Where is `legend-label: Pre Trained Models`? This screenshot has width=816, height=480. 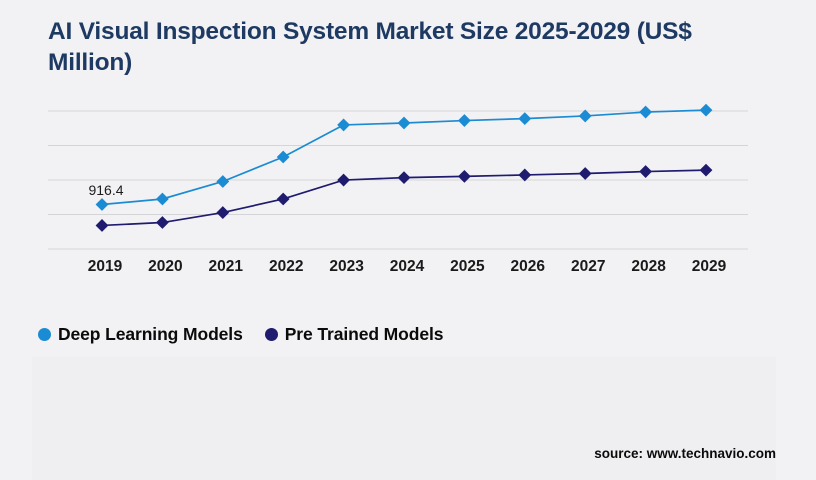 legend-label: Pre Trained Models is located at coordinates (364, 334).